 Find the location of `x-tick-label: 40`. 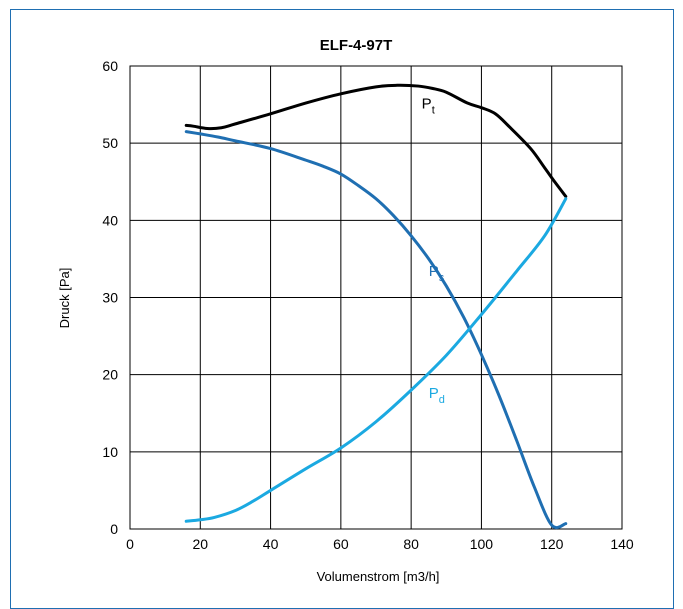

x-tick-label: 40 is located at coordinates (271, 544).